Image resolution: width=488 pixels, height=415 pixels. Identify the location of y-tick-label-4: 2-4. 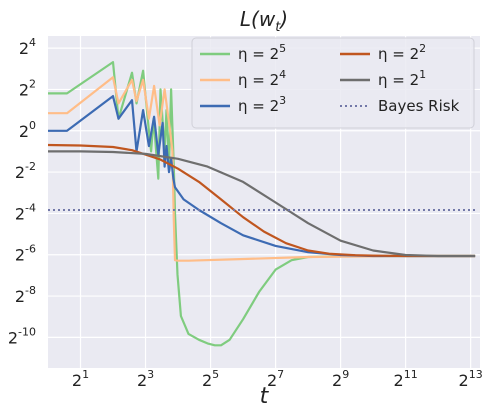
(25, 212).